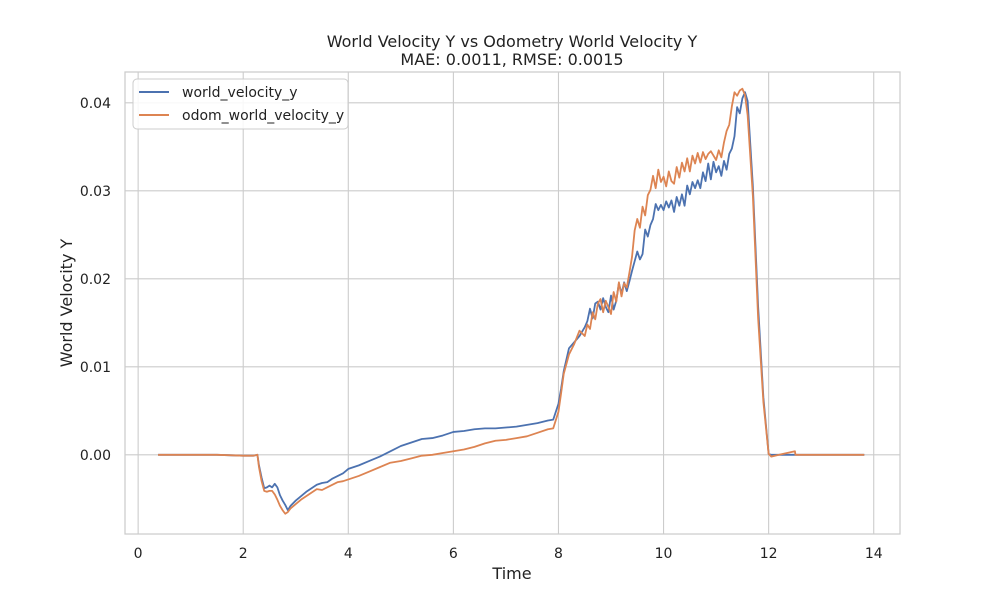  I want to click on legend-box, so click(240, 104).